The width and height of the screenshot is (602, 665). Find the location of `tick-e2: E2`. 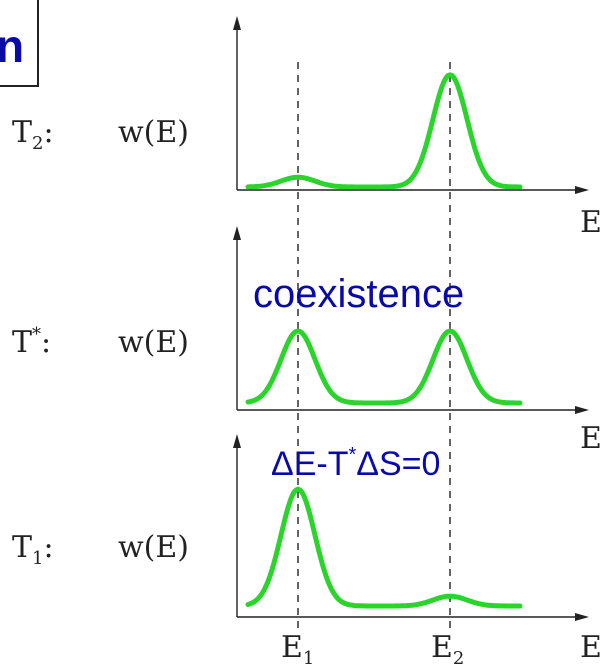

tick-e2: E2 is located at coordinates (447, 647).